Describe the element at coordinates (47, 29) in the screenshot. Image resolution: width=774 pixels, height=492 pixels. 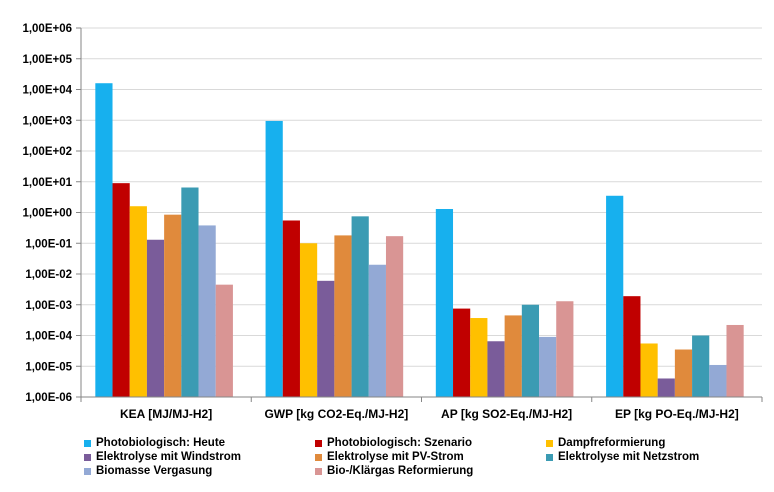
I see `y-tick-label: 1,00E+06` at that location.